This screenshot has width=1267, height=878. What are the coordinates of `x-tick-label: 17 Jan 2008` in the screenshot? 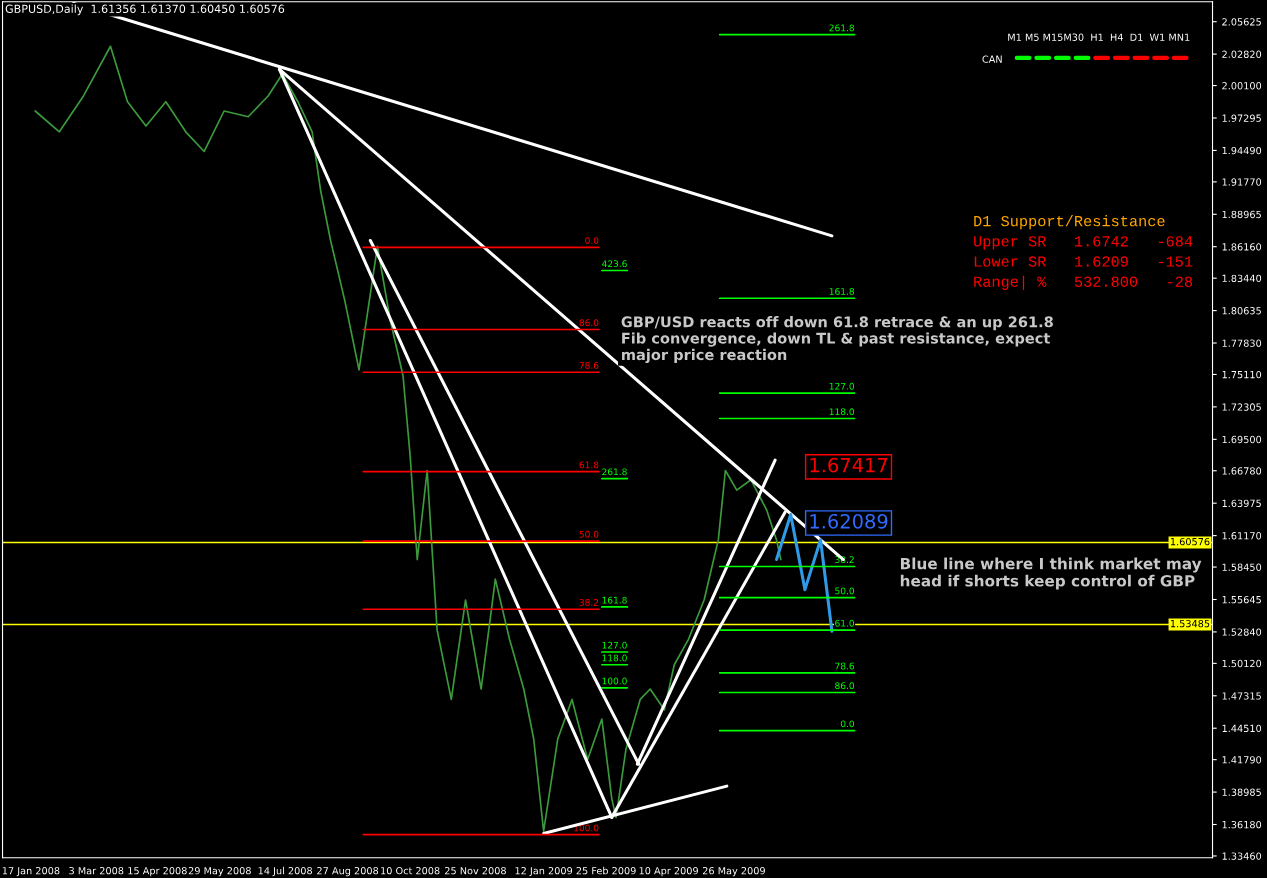 It's located at (31, 872).